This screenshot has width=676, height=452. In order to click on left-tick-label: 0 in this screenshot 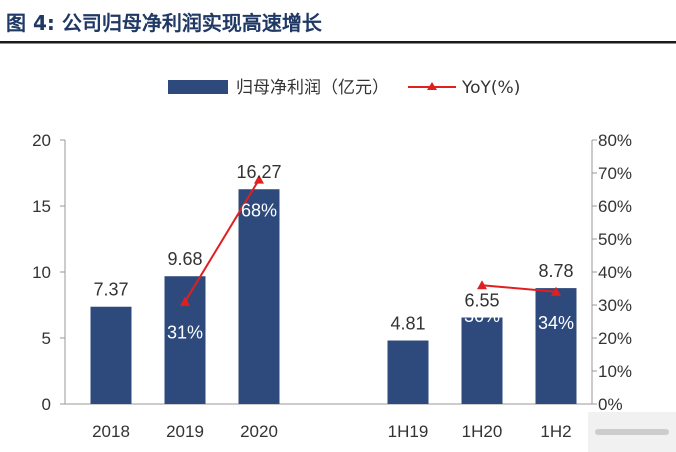, I will do `click(46, 404)`.